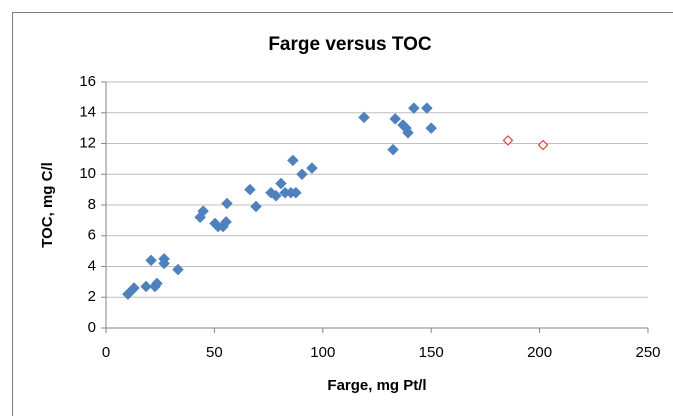  I want to click on y-tick-label: 10, so click(87, 173).